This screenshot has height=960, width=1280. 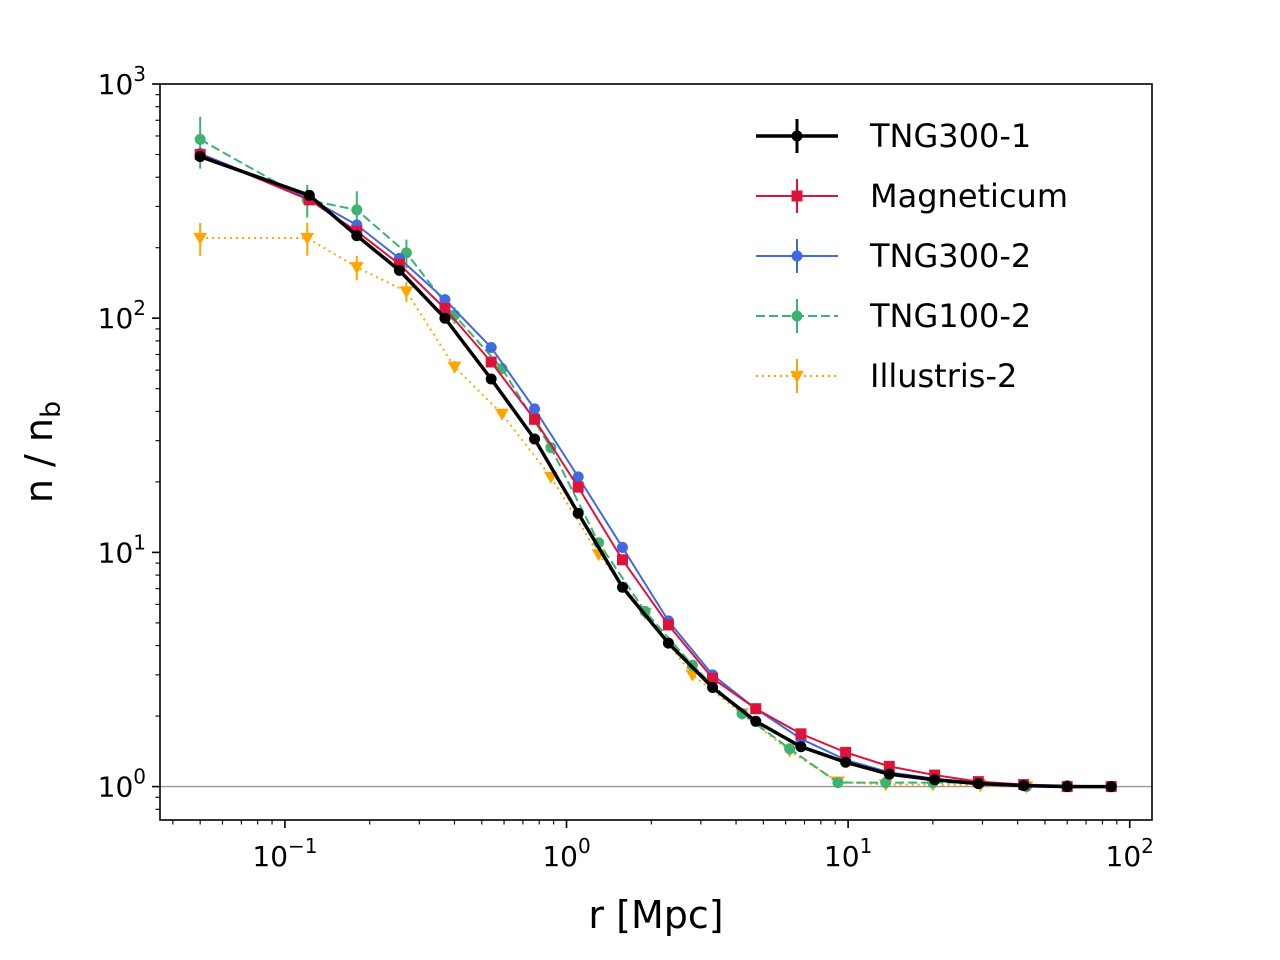 What do you see at coordinates (139, 542) in the screenshot?
I see `y-tick-exponent: 1` at bounding box center [139, 542].